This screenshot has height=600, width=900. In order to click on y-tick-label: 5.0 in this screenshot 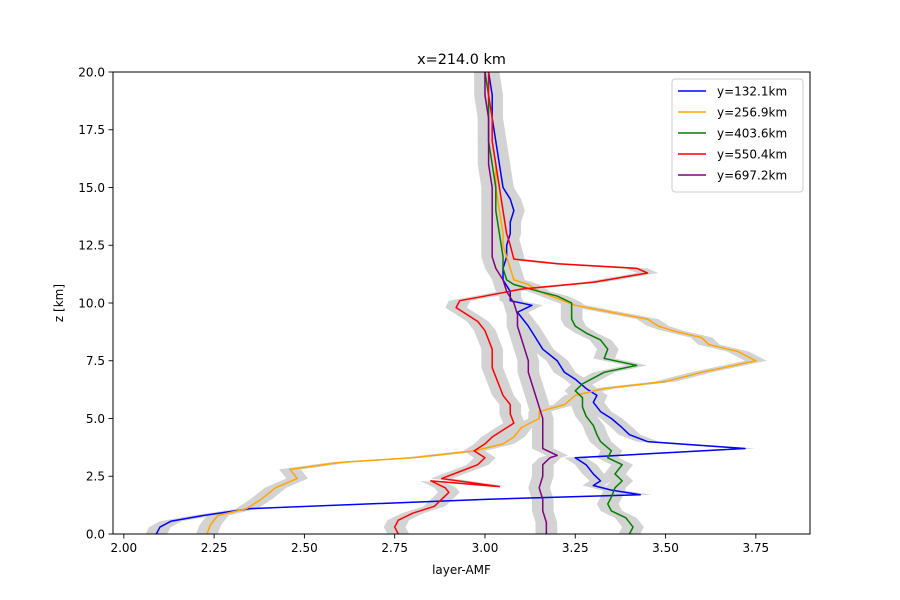, I will do `click(95, 419)`.